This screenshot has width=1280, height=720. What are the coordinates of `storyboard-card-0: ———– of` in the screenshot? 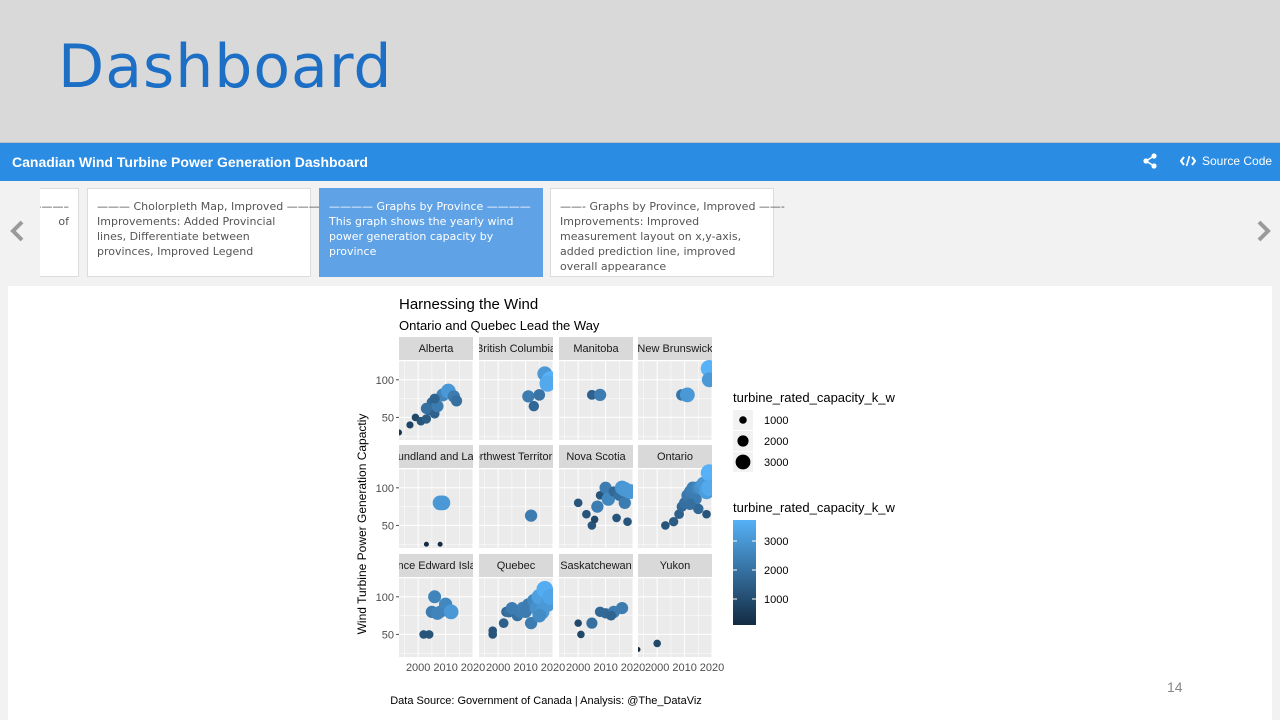 It's located at (59, 232).